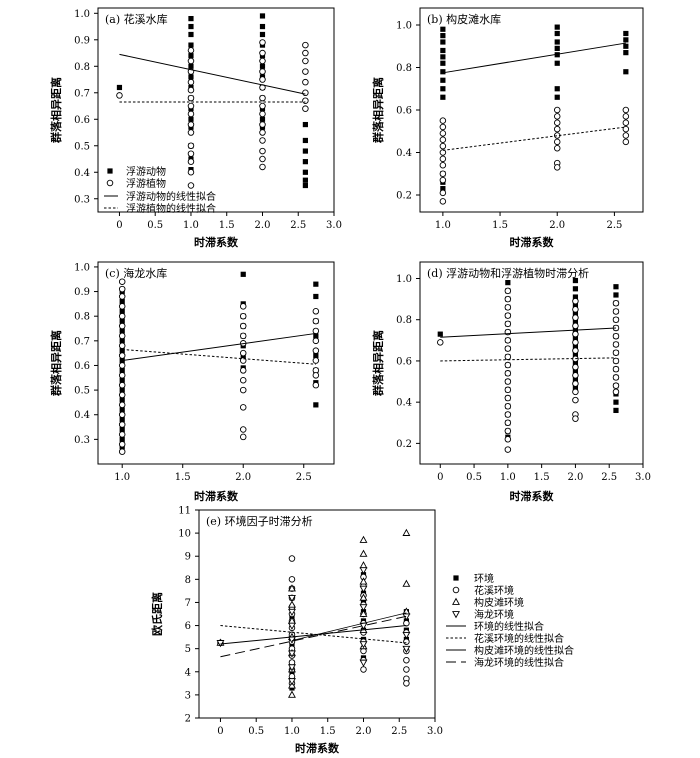 This screenshot has height=758, width=700. Describe the element at coordinates (184, 534) in the screenshot. I see `y-tick-label: 10` at that location.